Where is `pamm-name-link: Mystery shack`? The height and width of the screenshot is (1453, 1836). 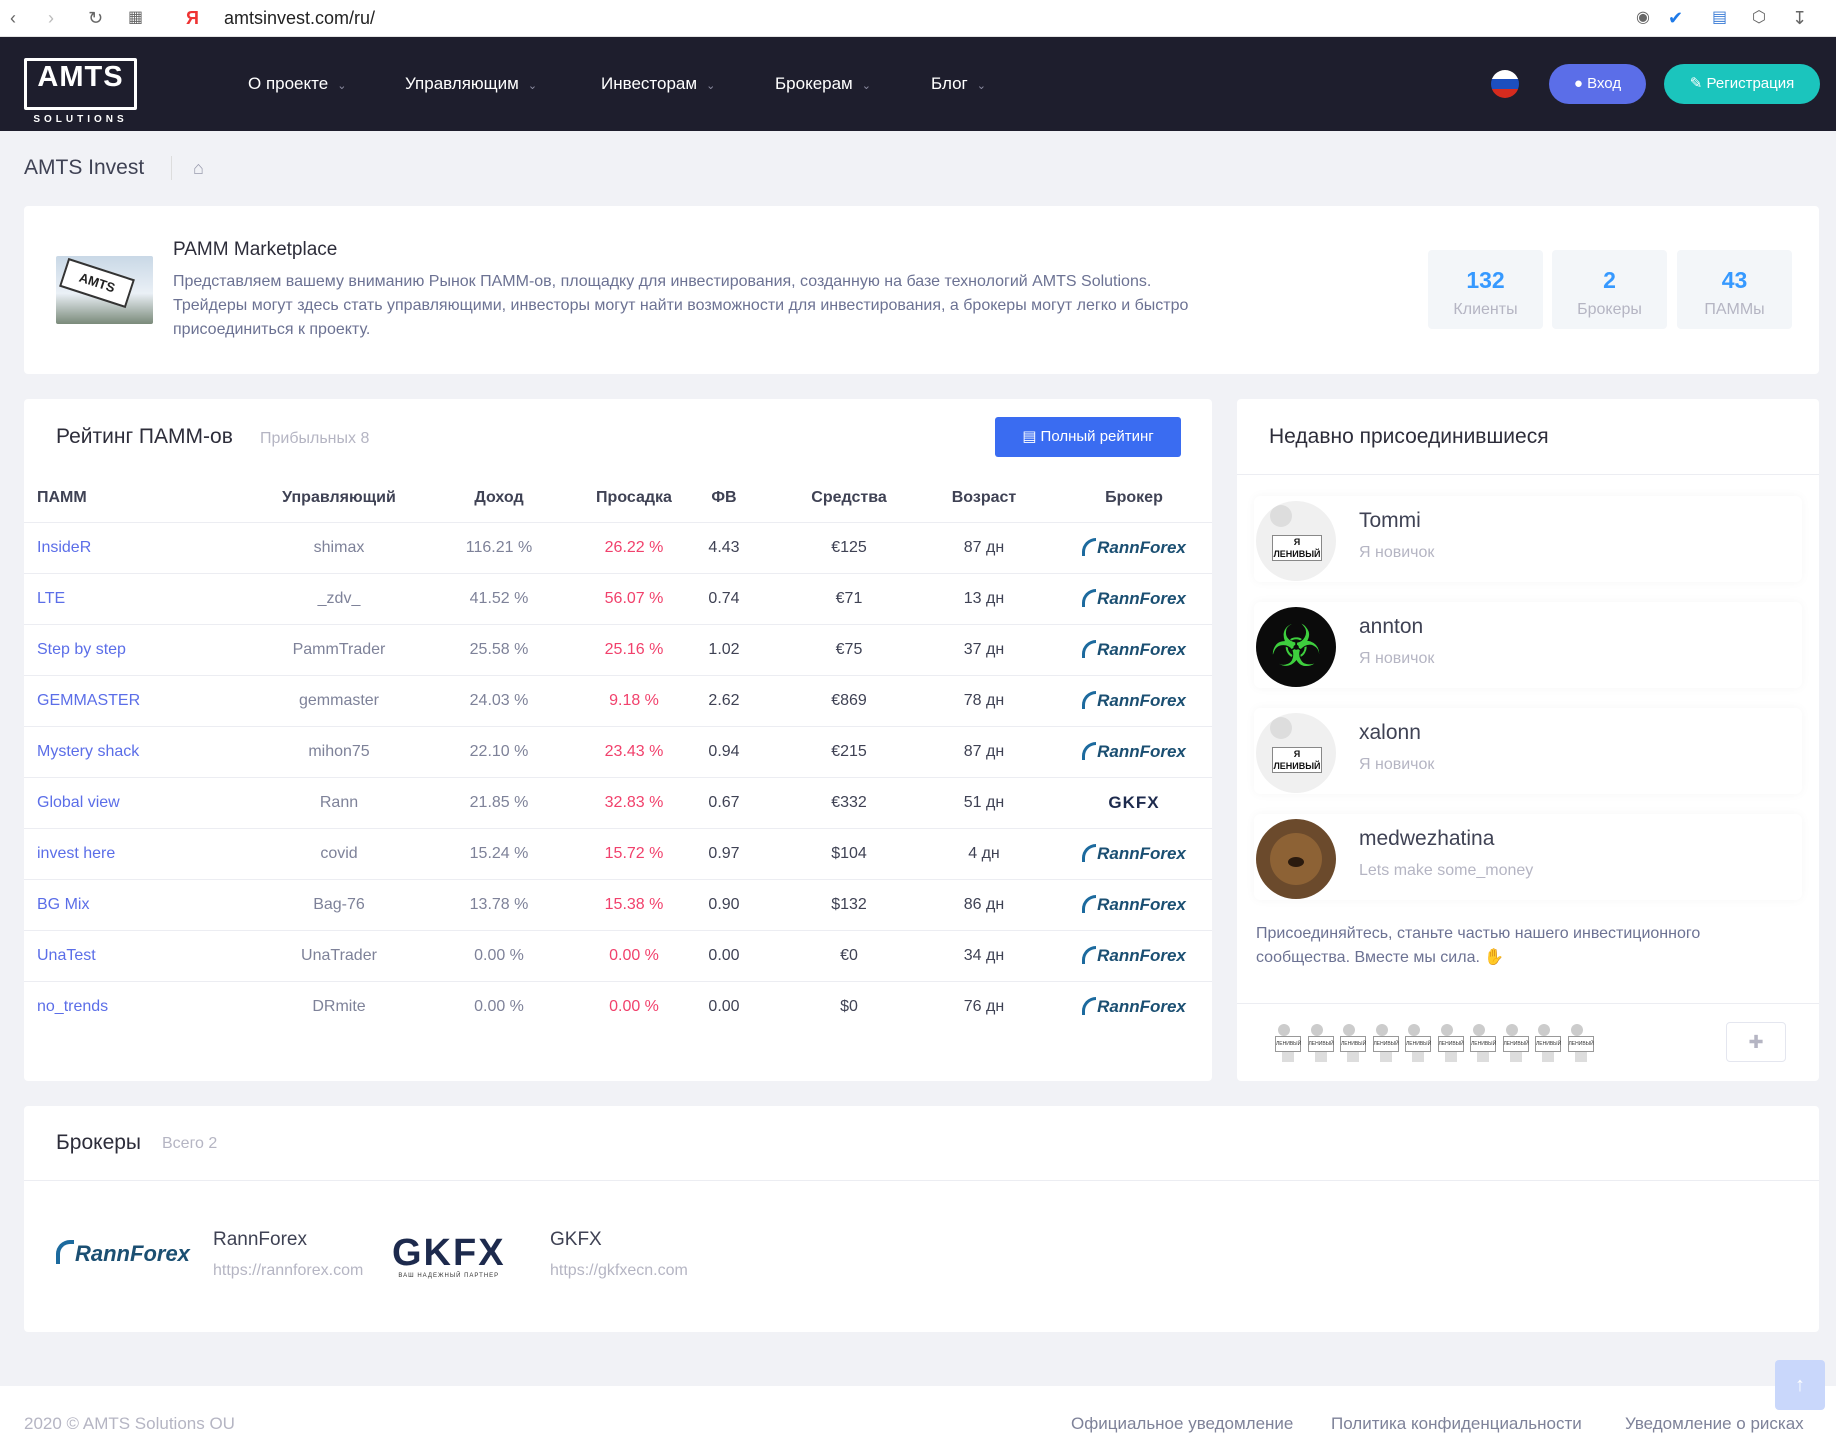 pamm-name-link: Mystery shack is located at coordinates (88, 751).